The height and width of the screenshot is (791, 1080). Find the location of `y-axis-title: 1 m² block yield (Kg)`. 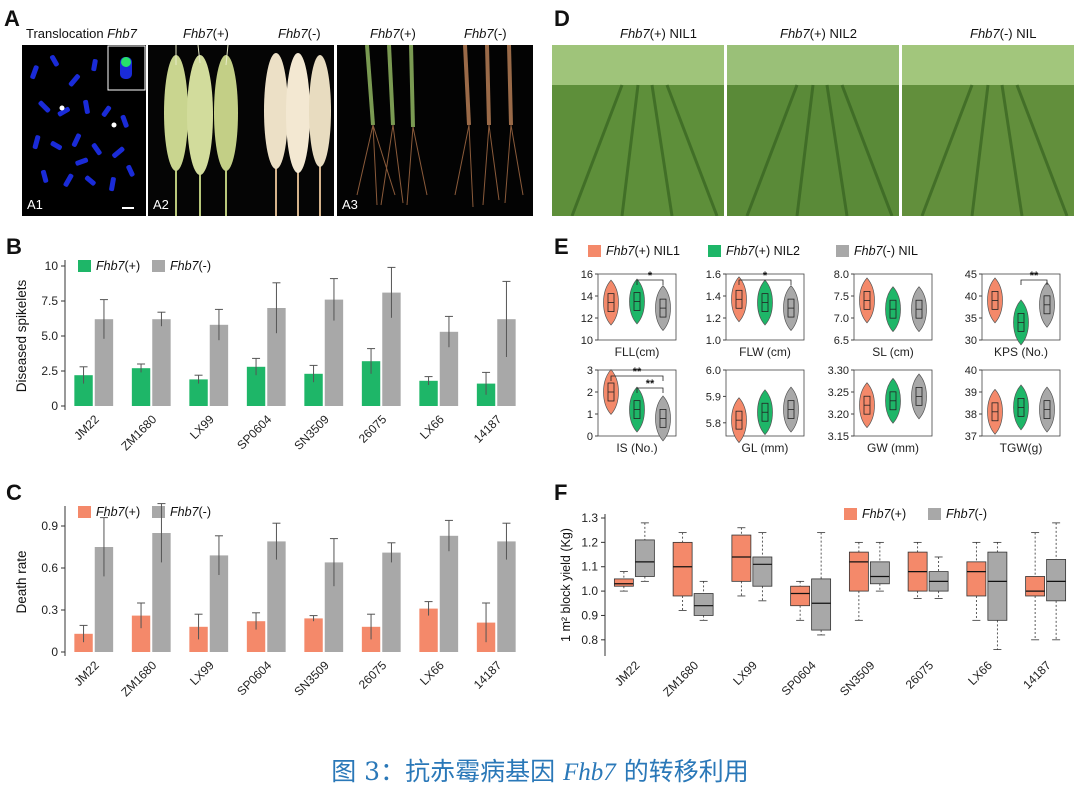

y-axis-title: 1 m² block yield (Kg) is located at coordinates (566, 585).